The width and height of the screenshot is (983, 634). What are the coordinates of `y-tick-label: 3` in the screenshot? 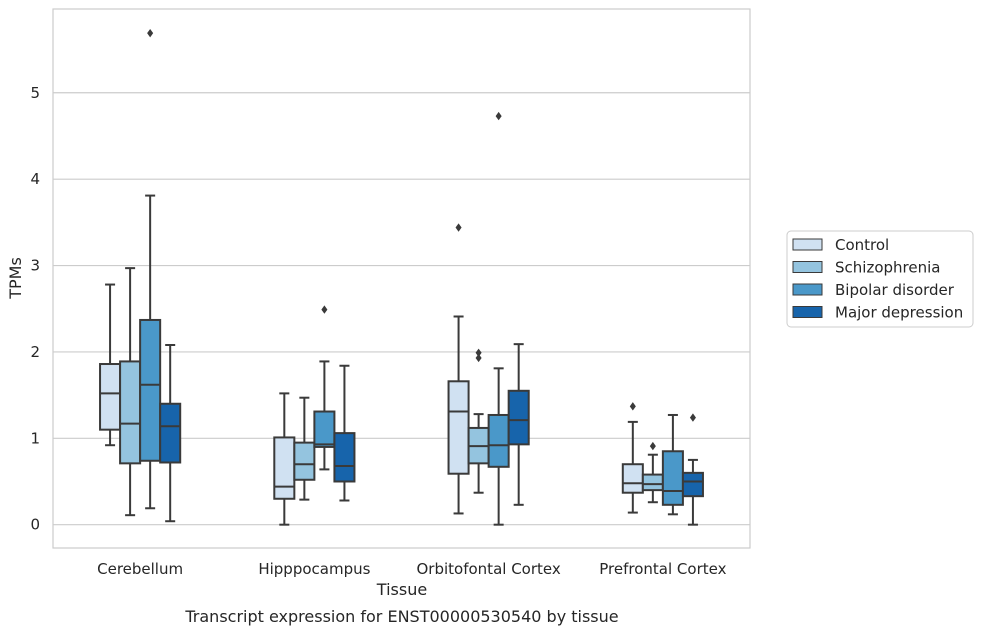 It's located at (35, 266).